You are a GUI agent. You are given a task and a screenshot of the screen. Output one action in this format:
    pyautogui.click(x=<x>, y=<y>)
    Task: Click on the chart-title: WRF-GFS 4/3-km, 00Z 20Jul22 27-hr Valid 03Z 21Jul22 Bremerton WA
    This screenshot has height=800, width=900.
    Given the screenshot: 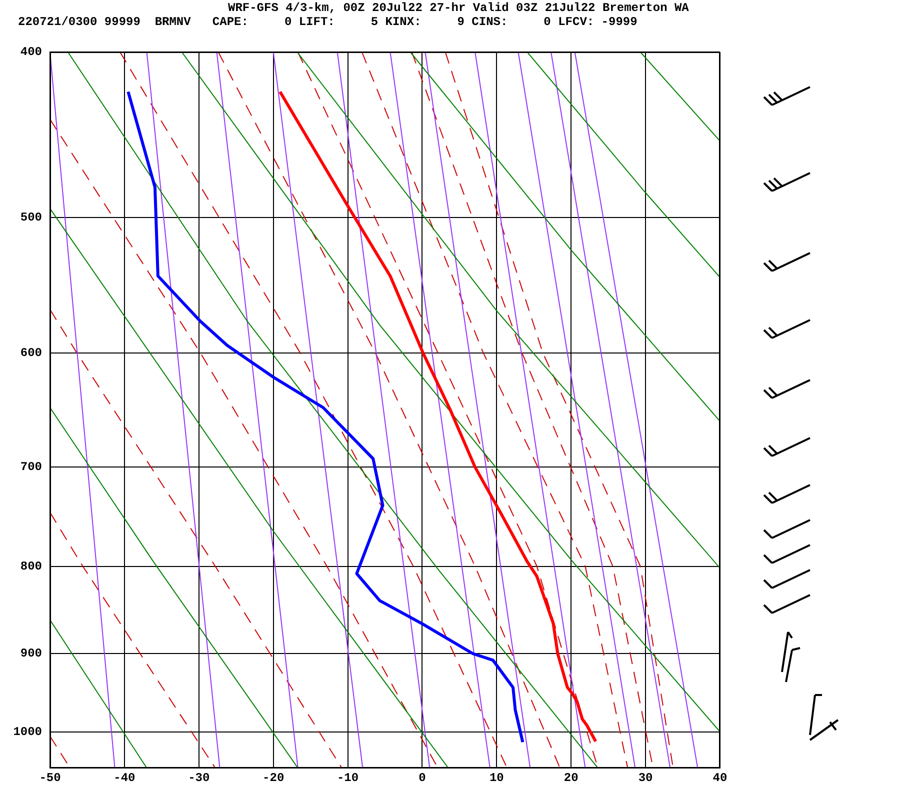 What is the action you would take?
    pyautogui.click(x=458, y=8)
    